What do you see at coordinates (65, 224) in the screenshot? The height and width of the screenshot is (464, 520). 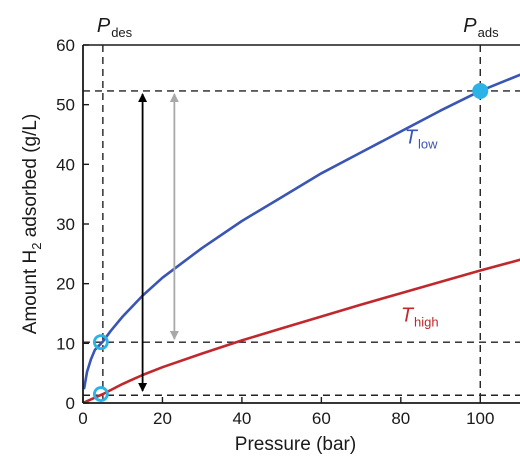 I see `y-tick-label-30: 30` at bounding box center [65, 224].